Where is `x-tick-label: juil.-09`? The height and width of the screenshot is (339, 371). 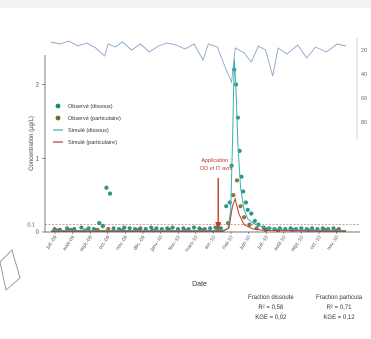
x-tick-label: juil.-09 is located at coordinates (52, 243).